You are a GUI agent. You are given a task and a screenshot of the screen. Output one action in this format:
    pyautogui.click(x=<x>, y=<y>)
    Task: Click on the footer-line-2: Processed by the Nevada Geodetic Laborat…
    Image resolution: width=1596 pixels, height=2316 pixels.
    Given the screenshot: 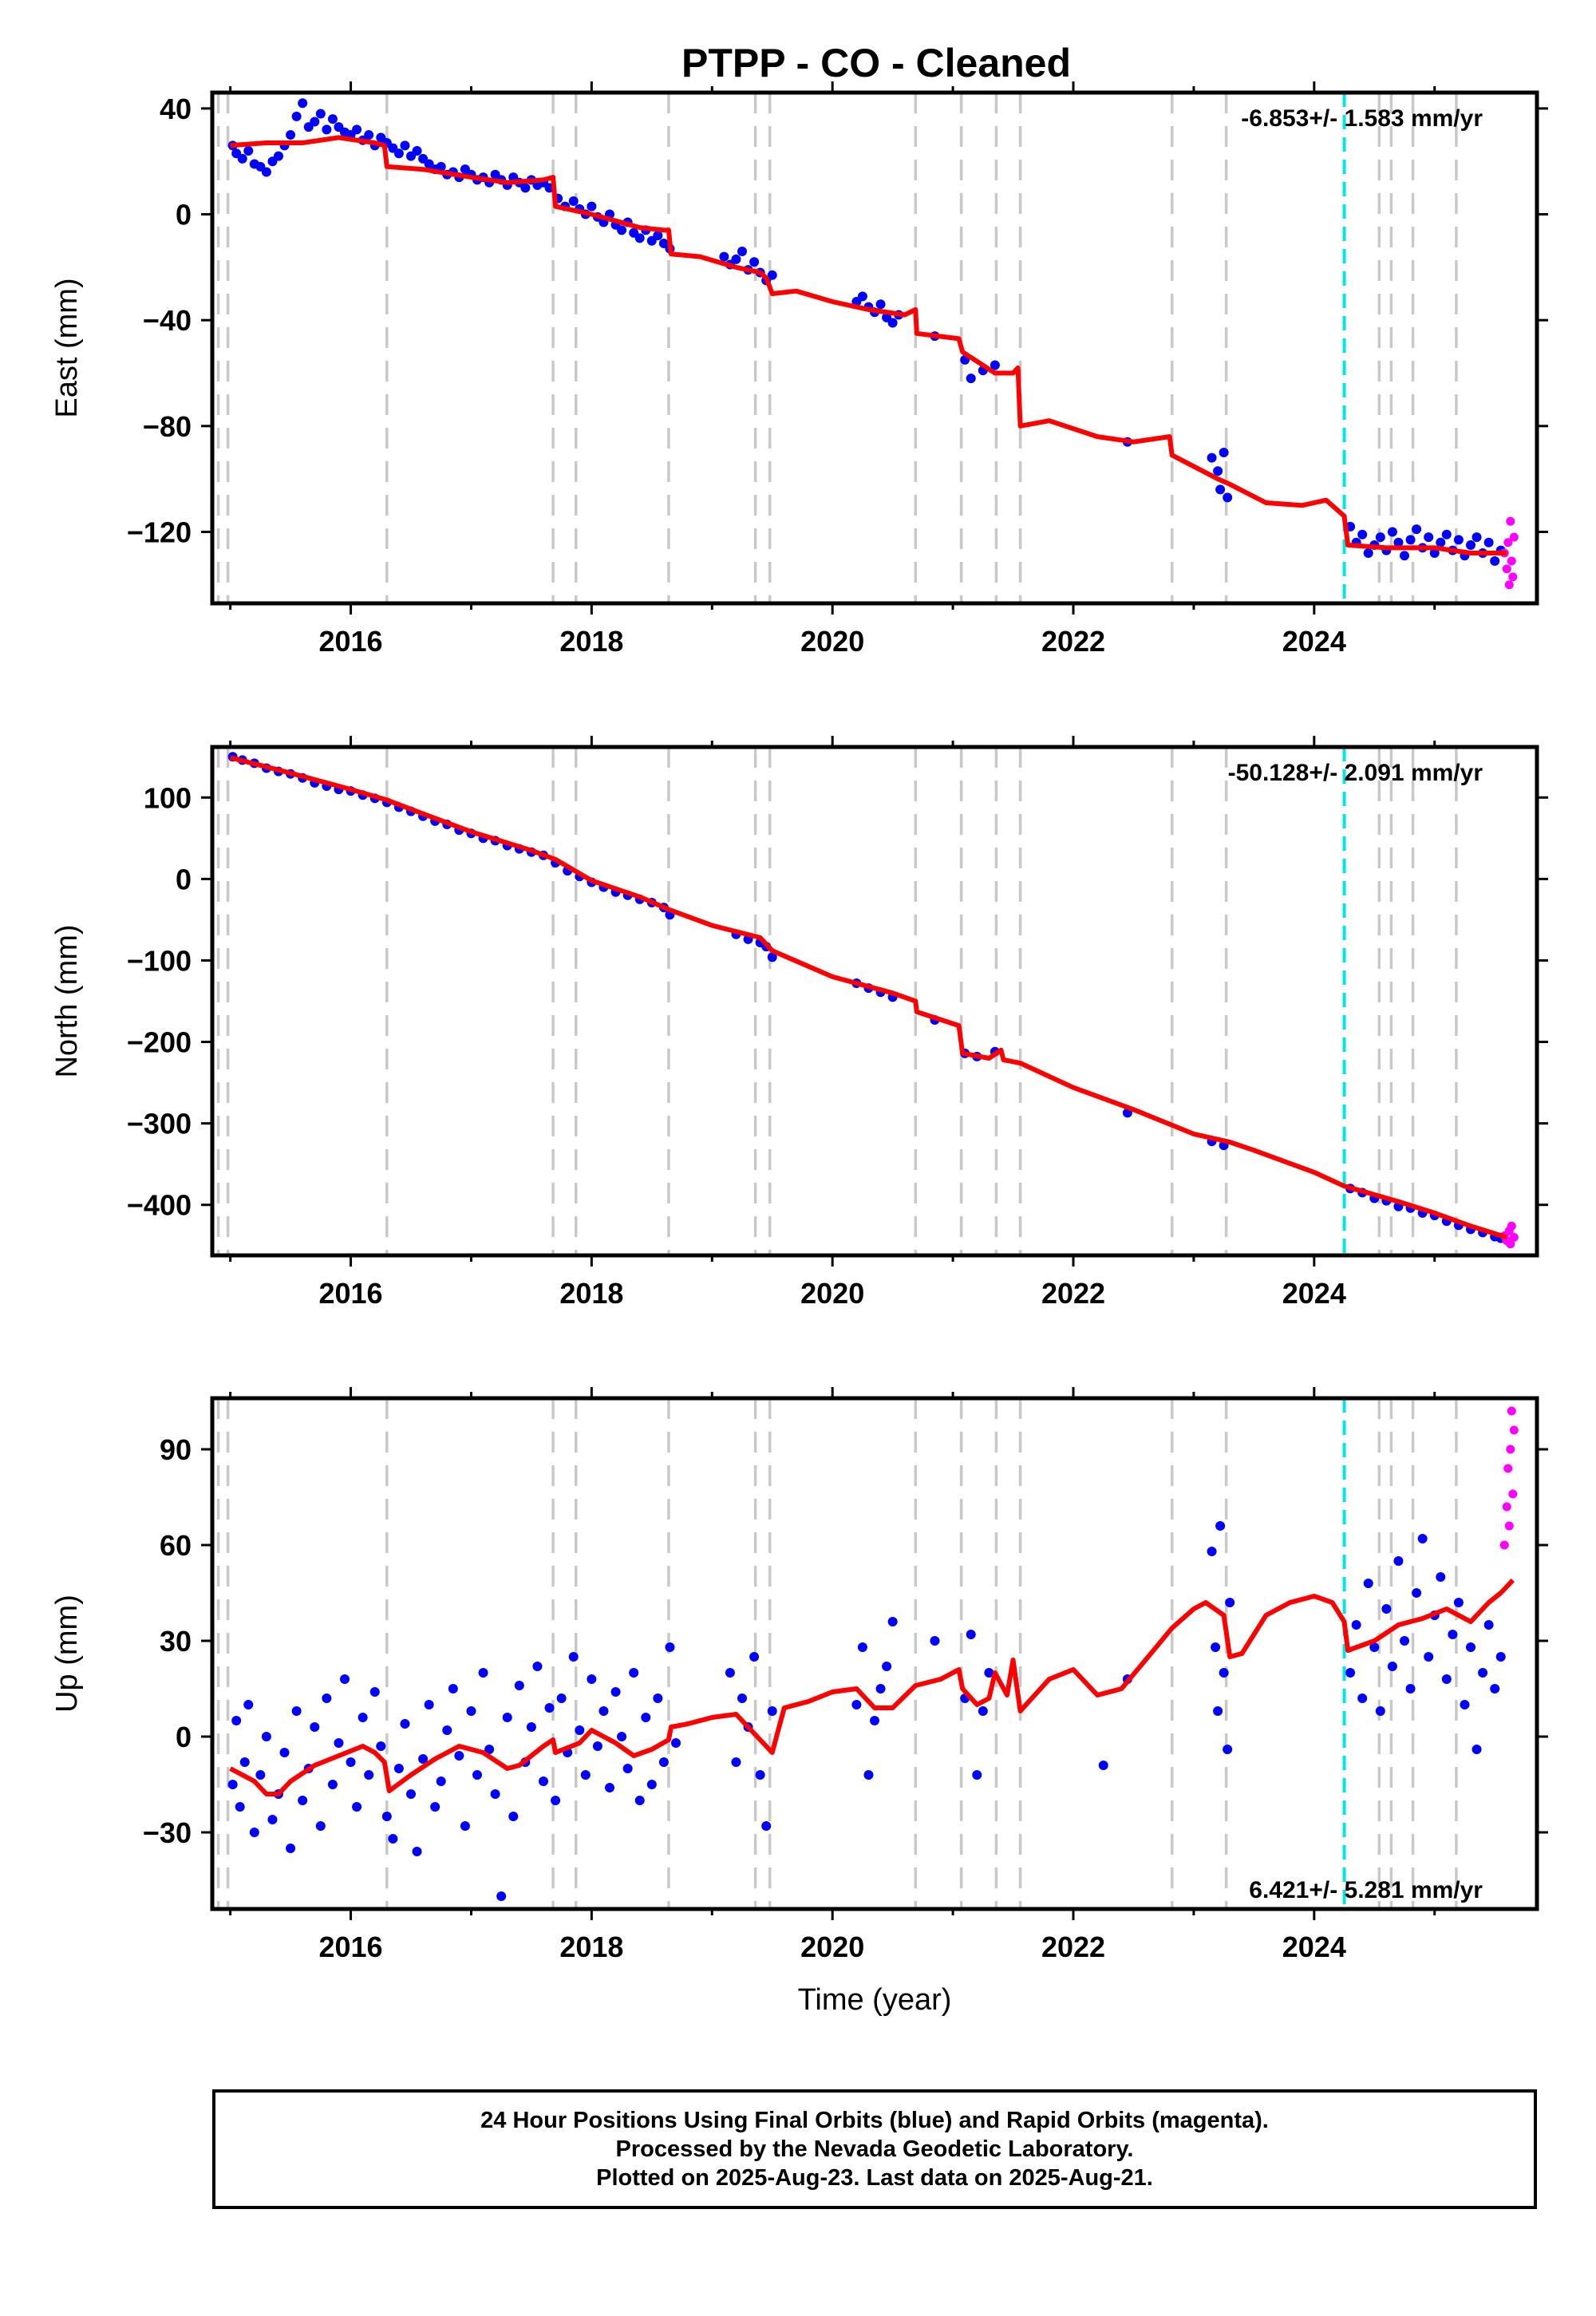 What is the action you would take?
    pyautogui.click(x=874, y=2149)
    